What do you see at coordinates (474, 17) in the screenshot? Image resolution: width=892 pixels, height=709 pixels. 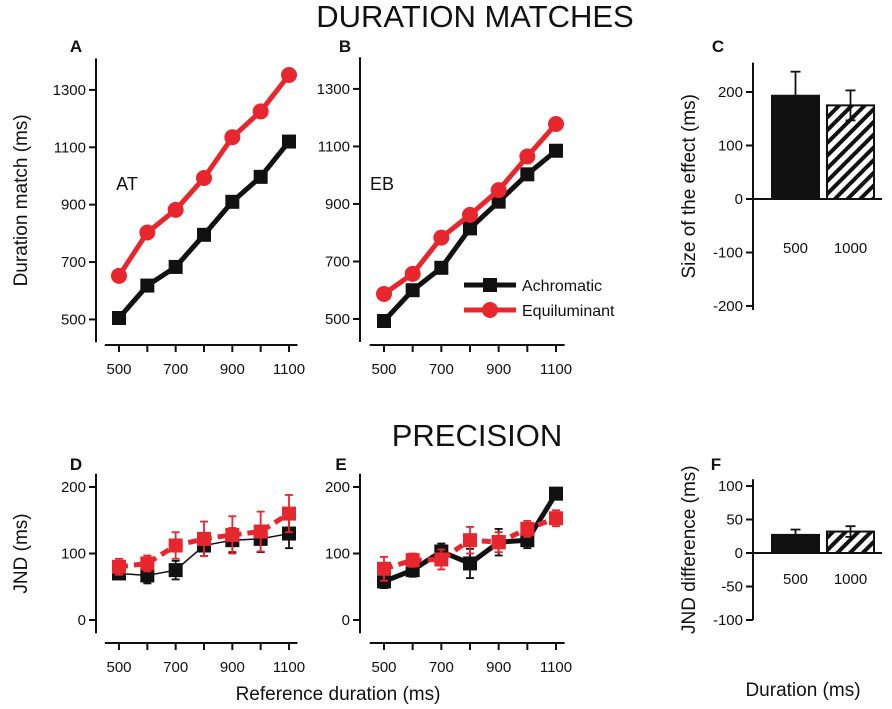 I see `section-title-duration-matches: DURATION MATCHES` at bounding box center [474, 17].